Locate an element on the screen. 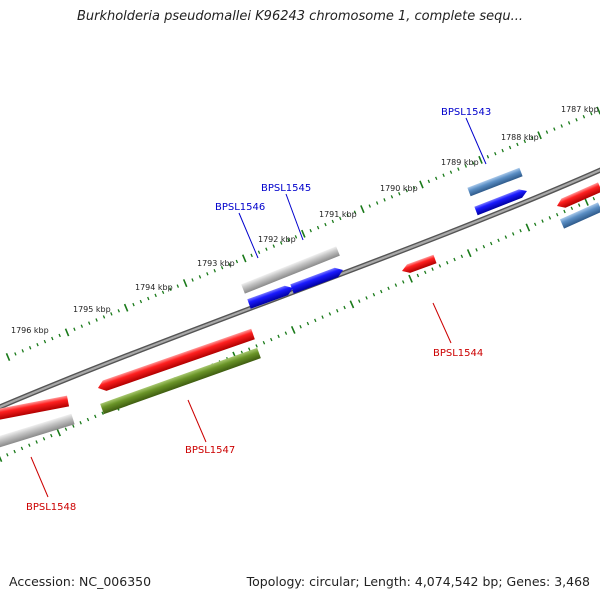 Image resolution: width=600 pixels, height=600 pixels. gene-label-bpsl1545: BPSL1545 is located at coordinates (286, 188).